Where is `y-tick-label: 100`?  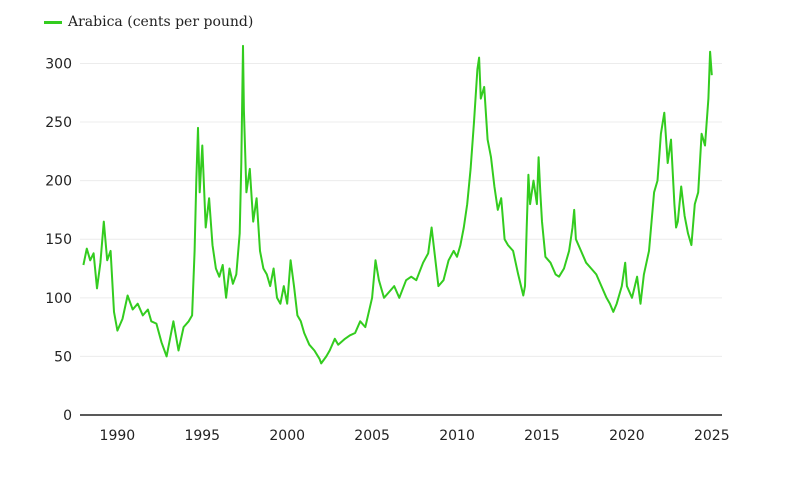 y-tick-label: 100 is located at coordinates (58, 299).